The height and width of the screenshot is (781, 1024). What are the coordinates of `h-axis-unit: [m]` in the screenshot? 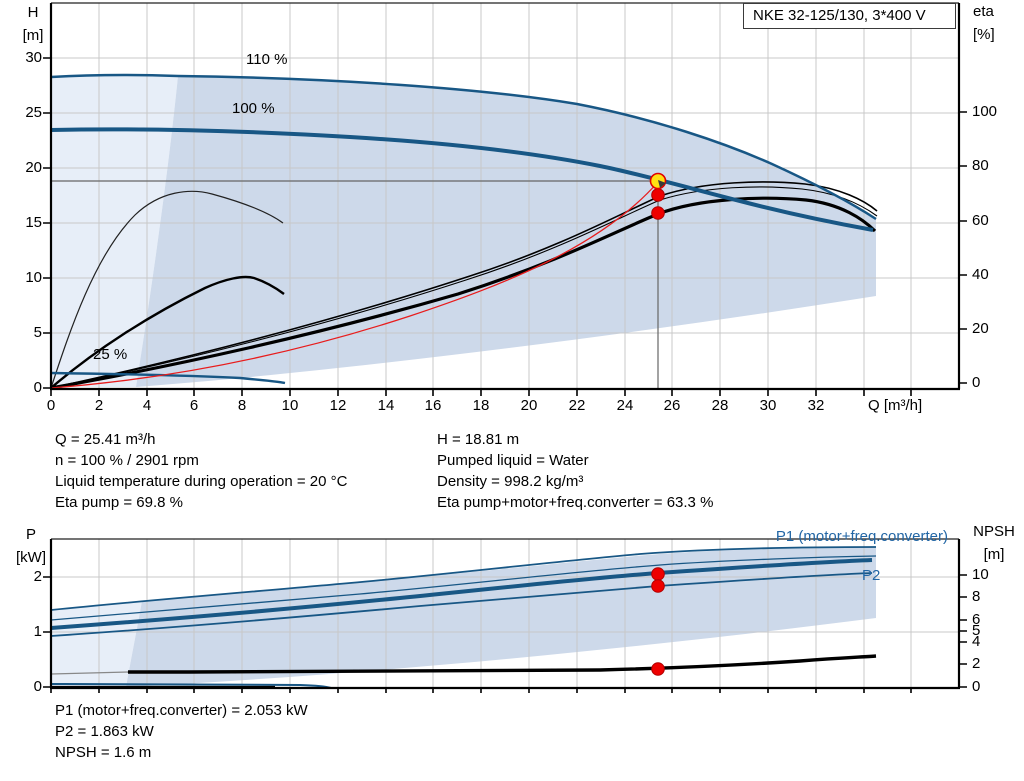 It's located at (33, 35).